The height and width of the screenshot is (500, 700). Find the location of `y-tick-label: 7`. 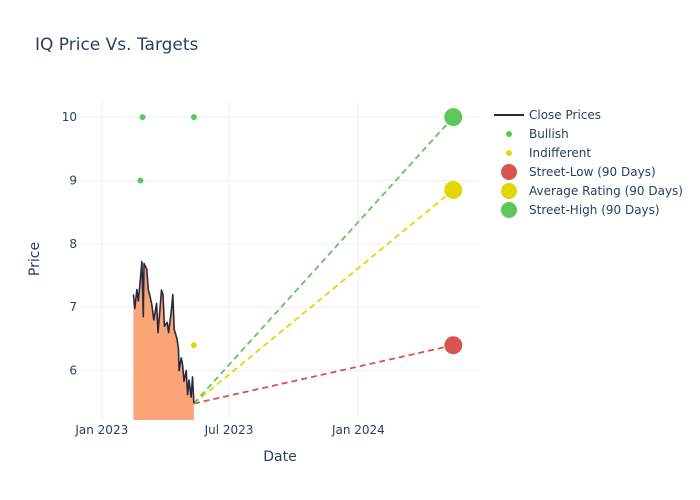

y-tick-label: 7 is located at coordinates (73, 307).